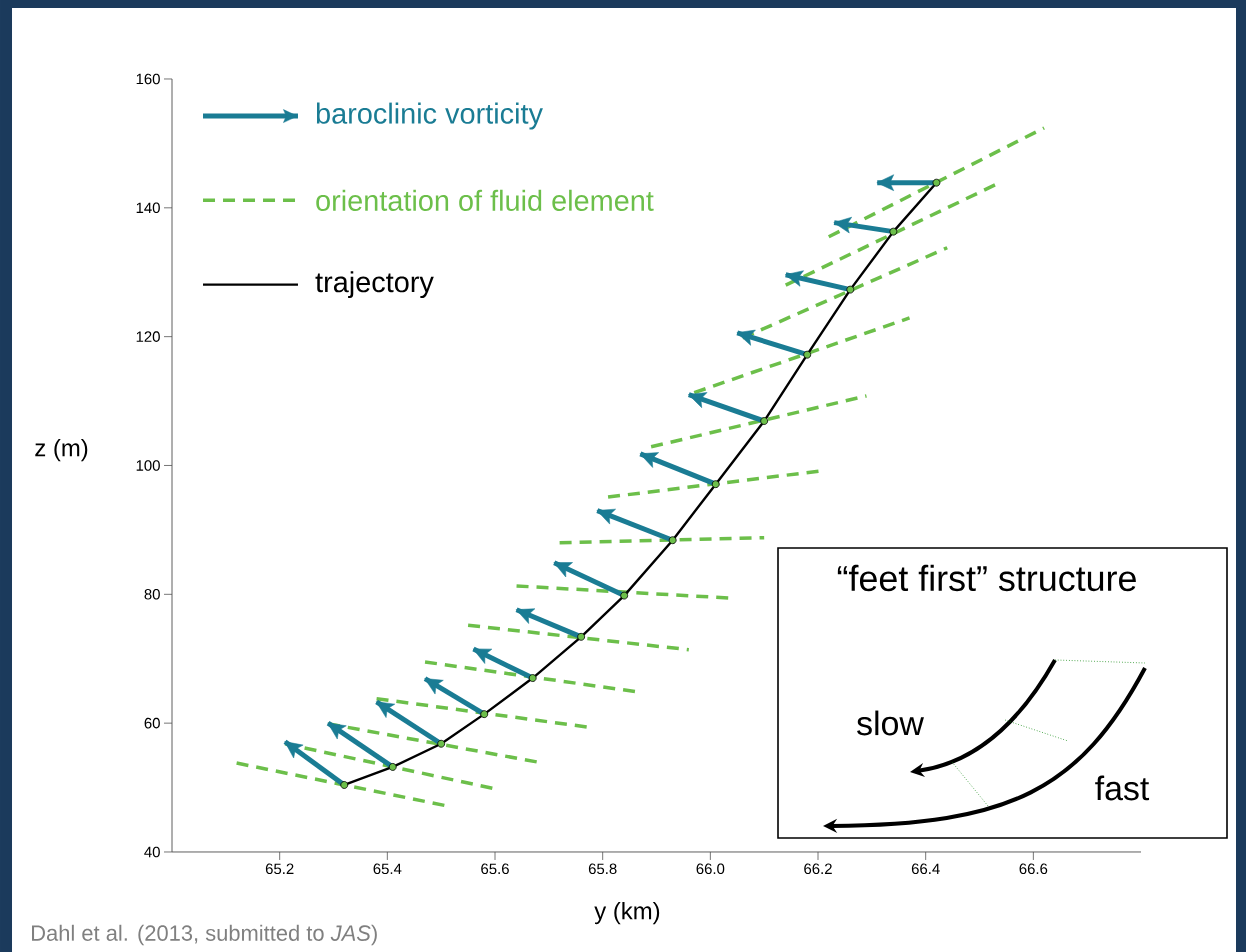 This screenshot has width=1246, height=952. I want to click on y-tick-label: 120, so click(148, 336).